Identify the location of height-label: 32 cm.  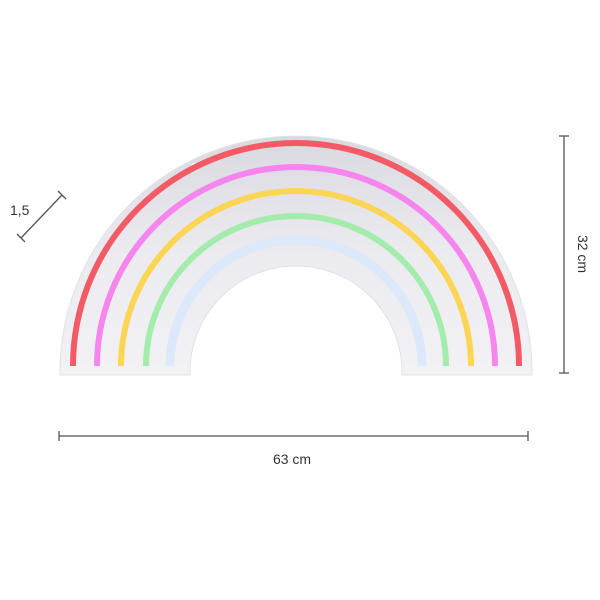
(583, 254).